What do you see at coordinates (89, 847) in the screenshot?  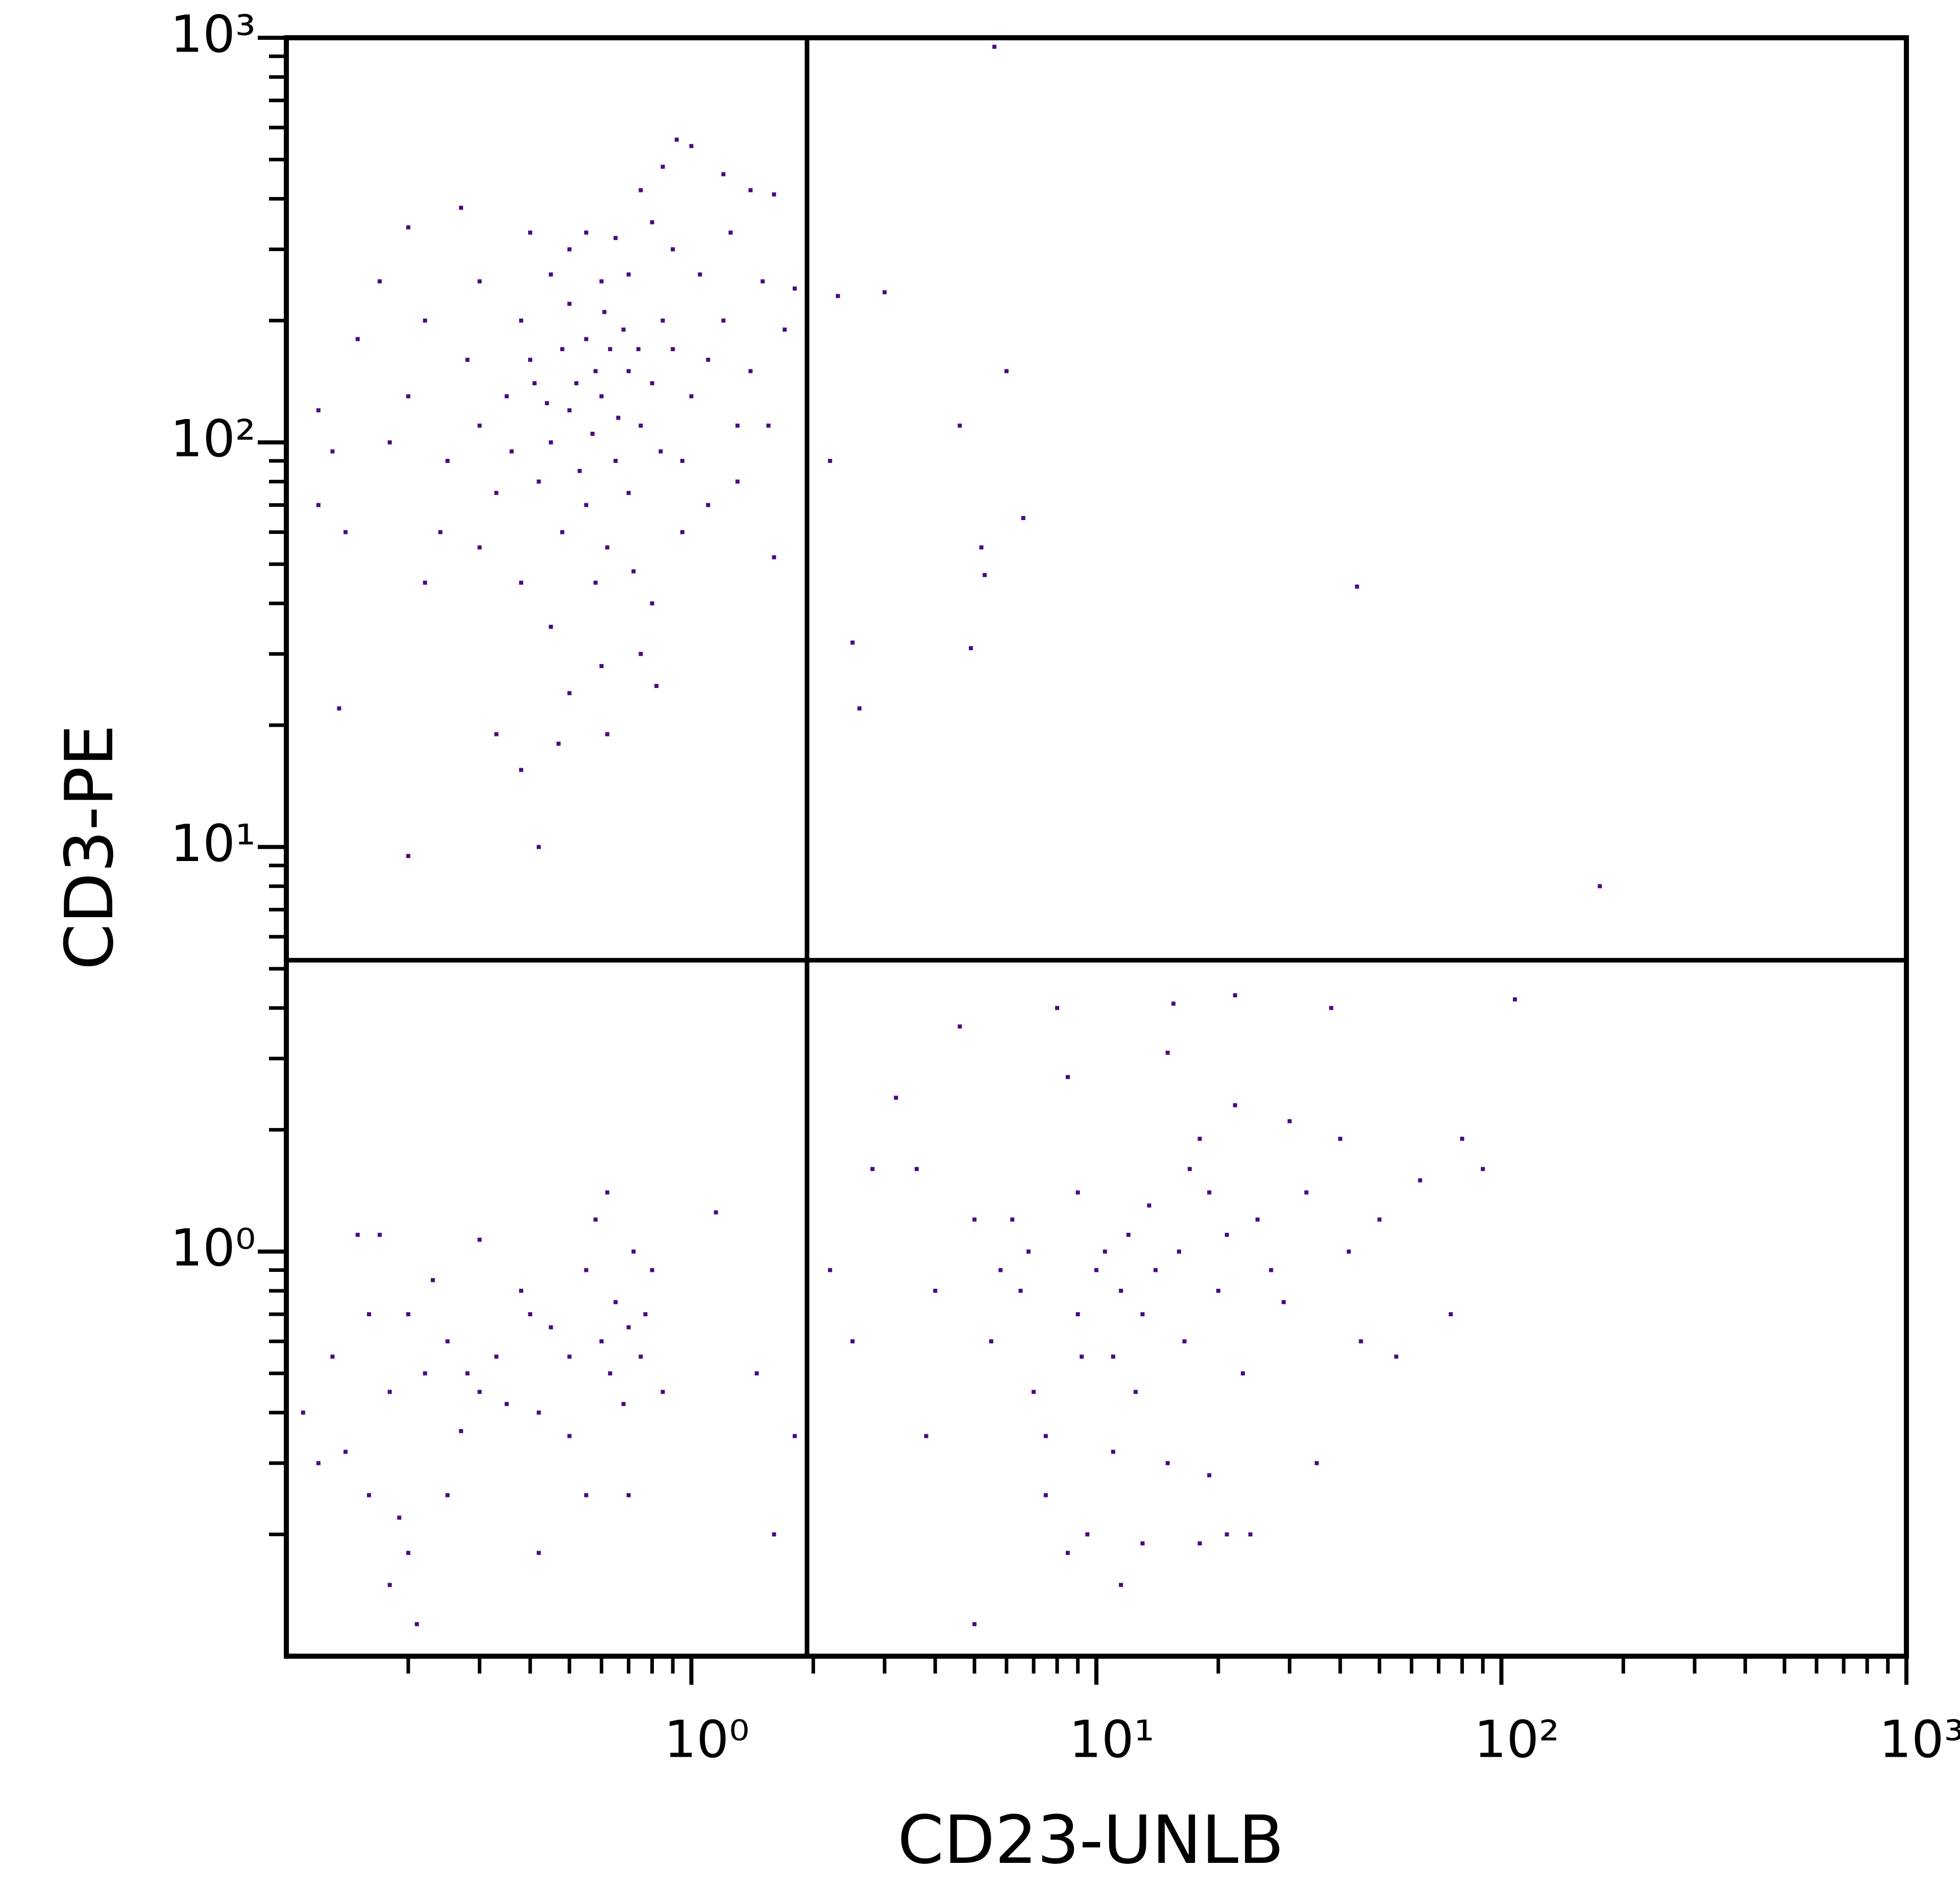 I see `y-axis-label: CD3-PE` at bounding box center [89, 847].